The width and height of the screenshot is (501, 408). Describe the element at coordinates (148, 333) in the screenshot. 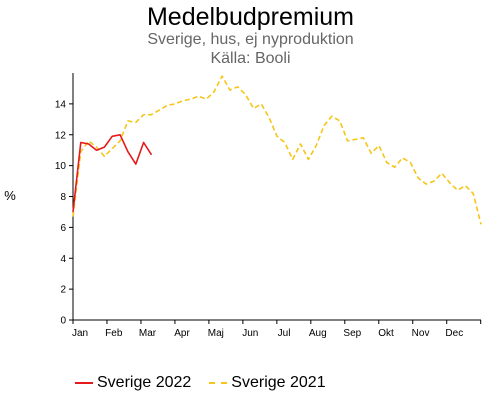

I see `x-tick-label: Mar` at that location.